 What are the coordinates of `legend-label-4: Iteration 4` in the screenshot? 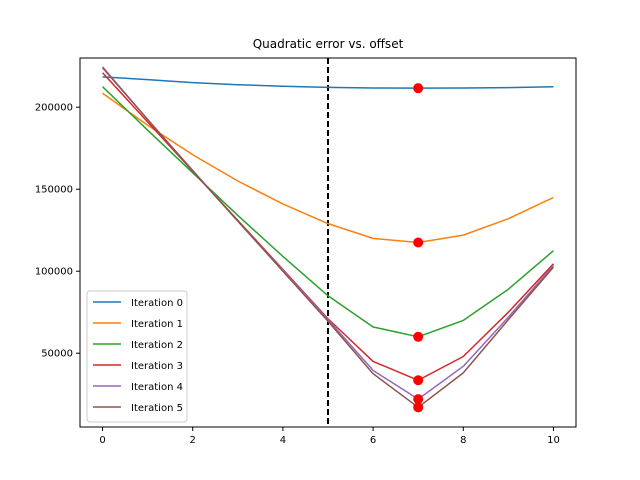 It's located at (157, 387).